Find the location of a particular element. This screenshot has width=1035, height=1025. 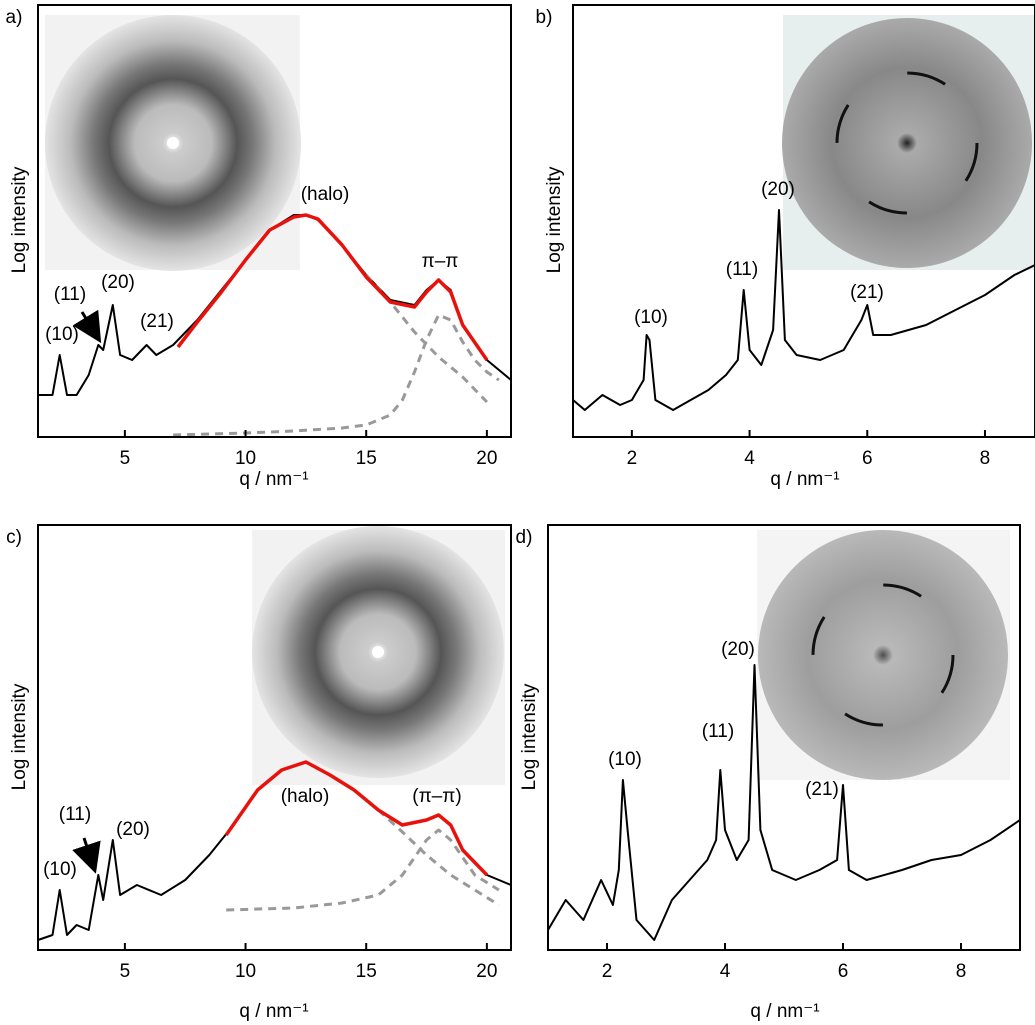

panel-label: c) is located at coordinates (14, 537).